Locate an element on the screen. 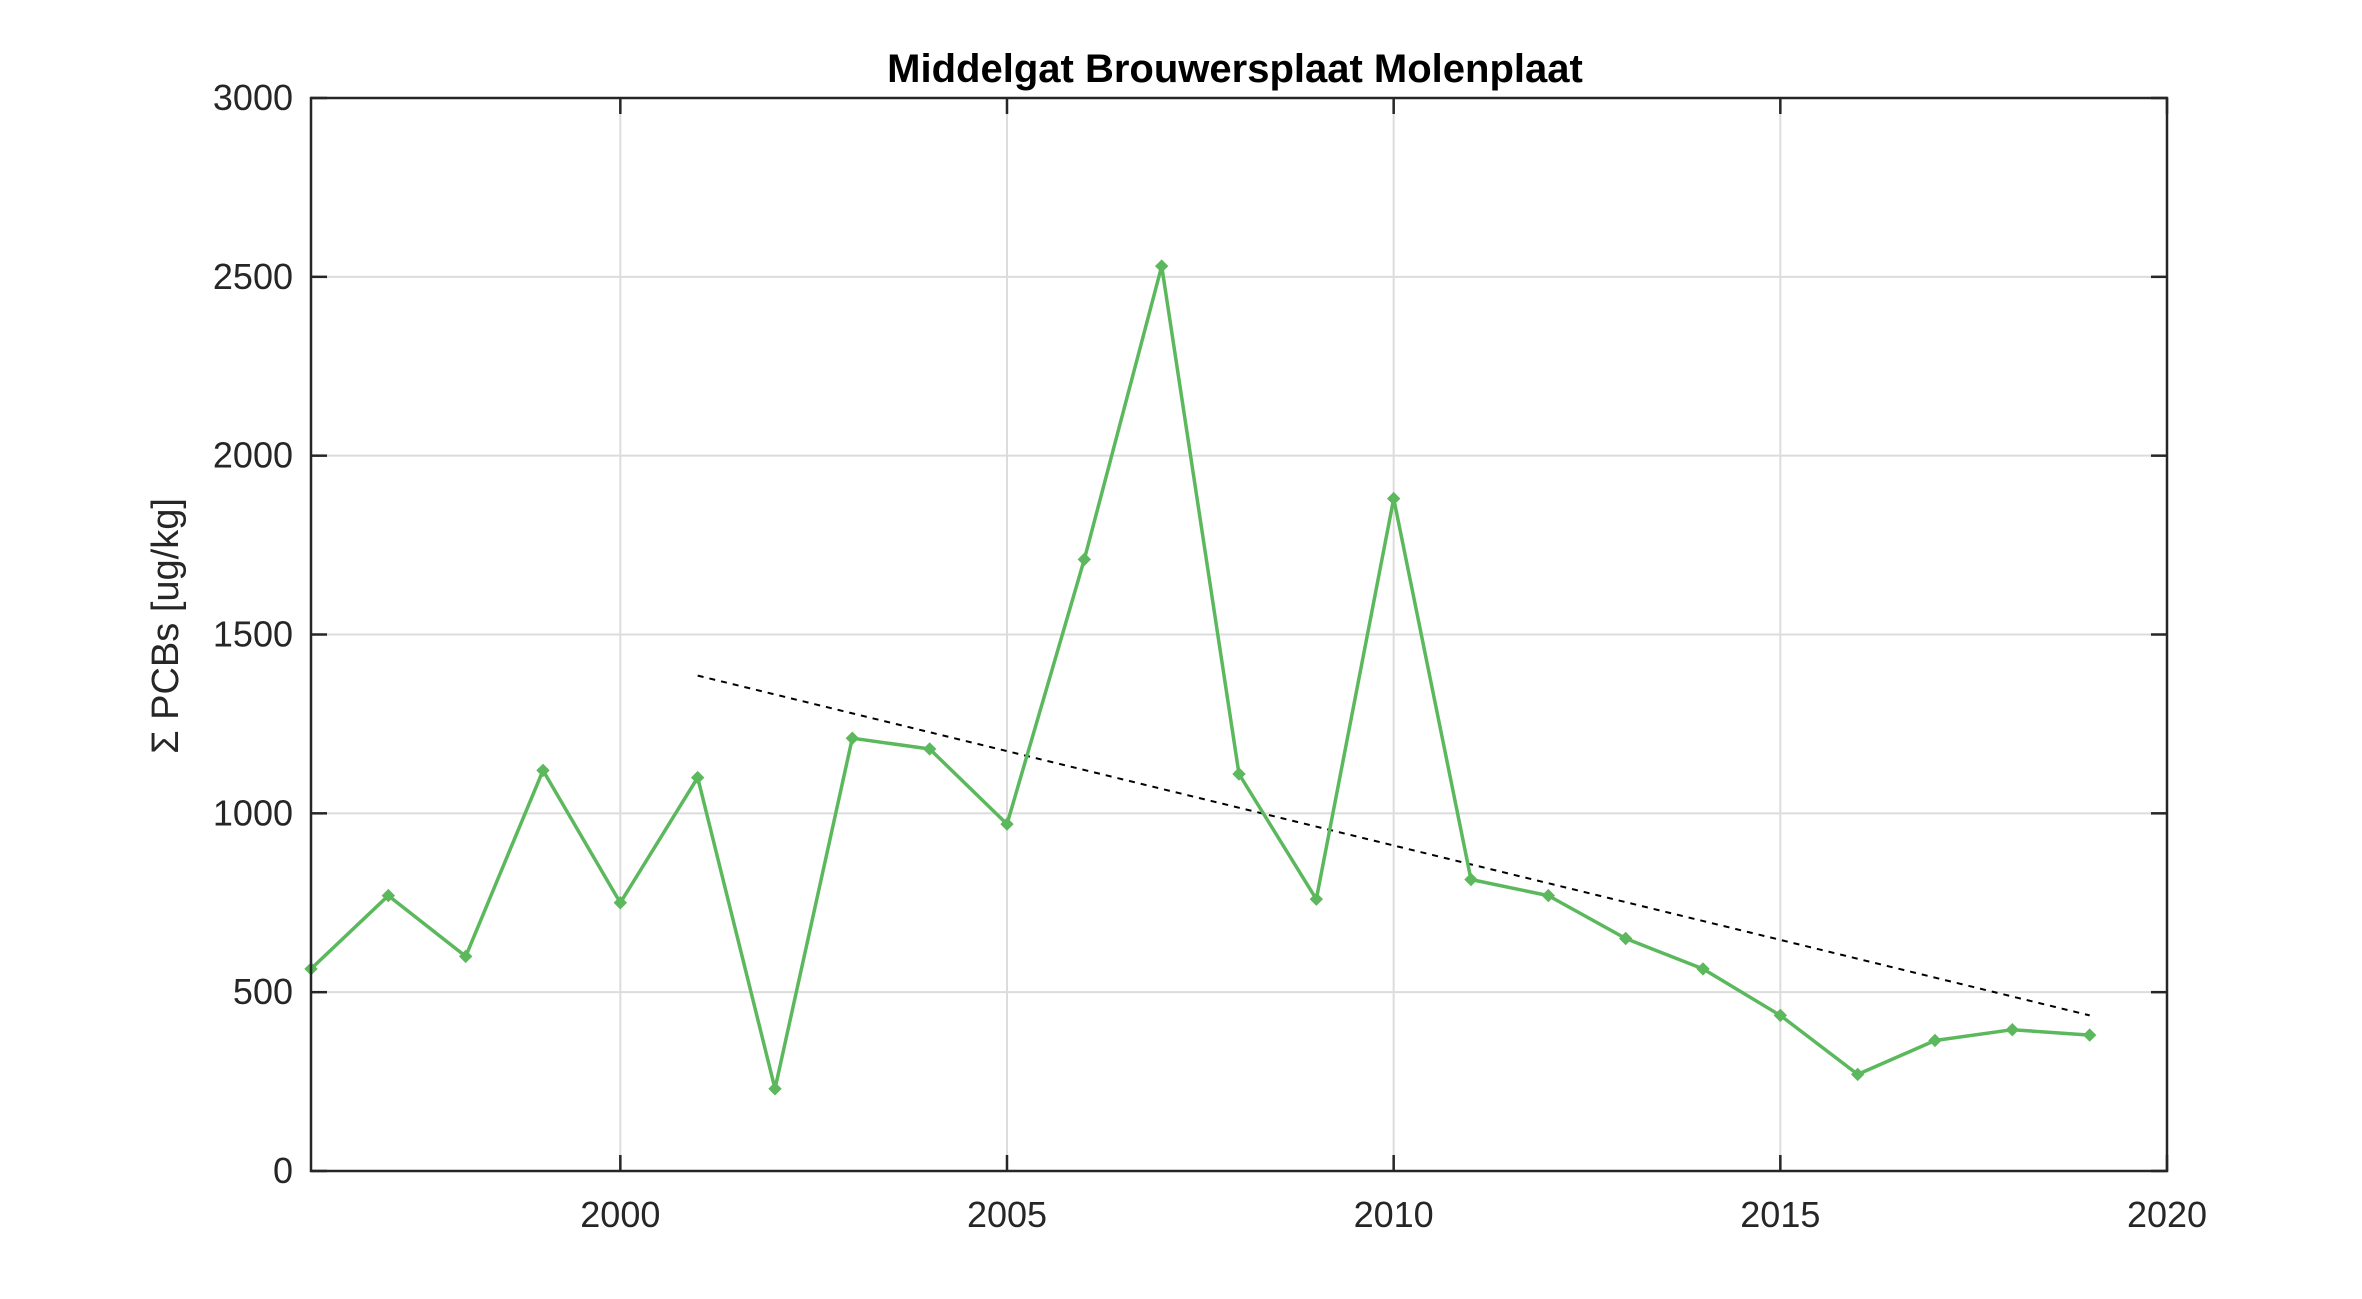 This screenshot has width=2362, height=1299. x-tick-label: 2005 is located at coordinates (1007, 1214).